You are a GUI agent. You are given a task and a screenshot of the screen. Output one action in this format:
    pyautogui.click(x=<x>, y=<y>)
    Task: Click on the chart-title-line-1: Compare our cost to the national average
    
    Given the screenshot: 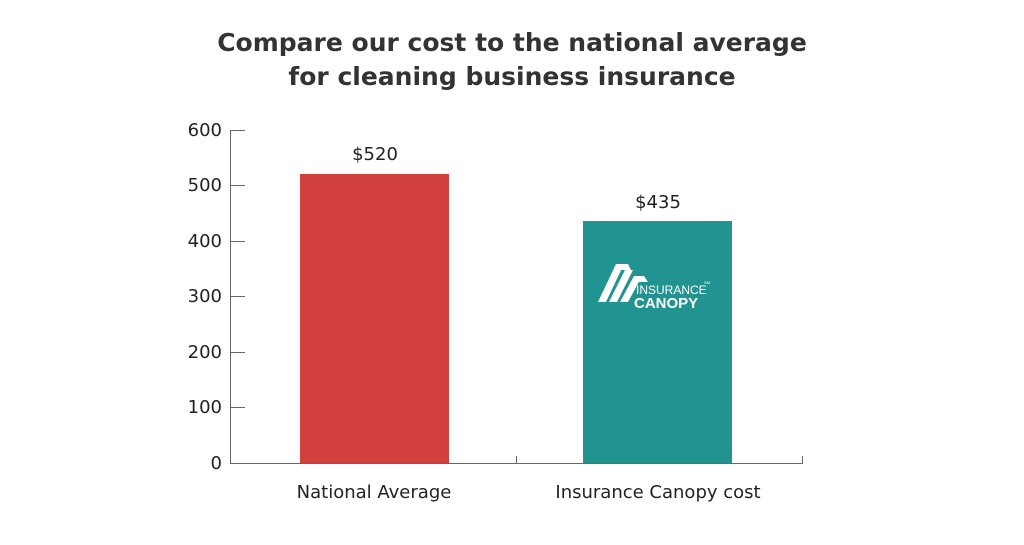 What is the action you would take?
    pyautogui.click(x=512, y=42)
    